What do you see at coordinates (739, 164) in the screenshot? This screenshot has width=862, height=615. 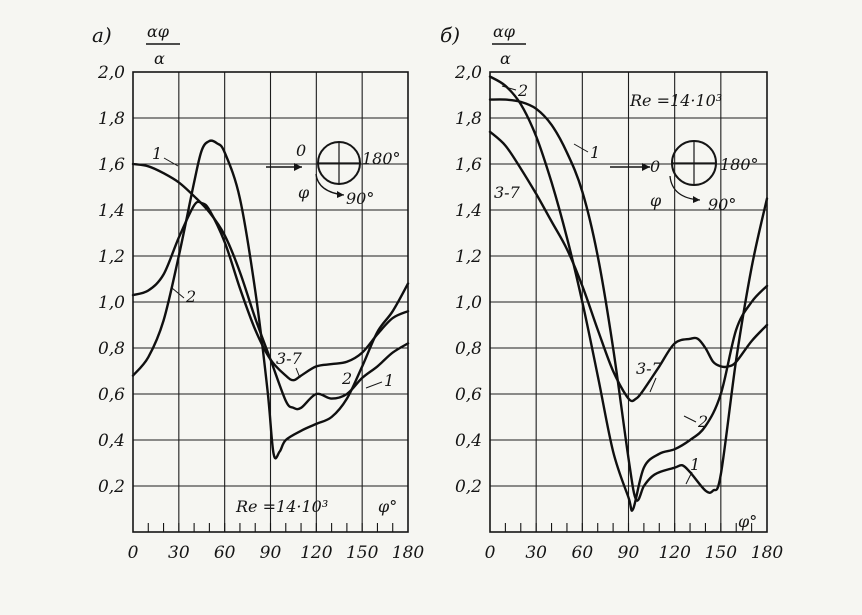 I see `panel-b-inset-180: 180°` at bounding box center [739, 164].